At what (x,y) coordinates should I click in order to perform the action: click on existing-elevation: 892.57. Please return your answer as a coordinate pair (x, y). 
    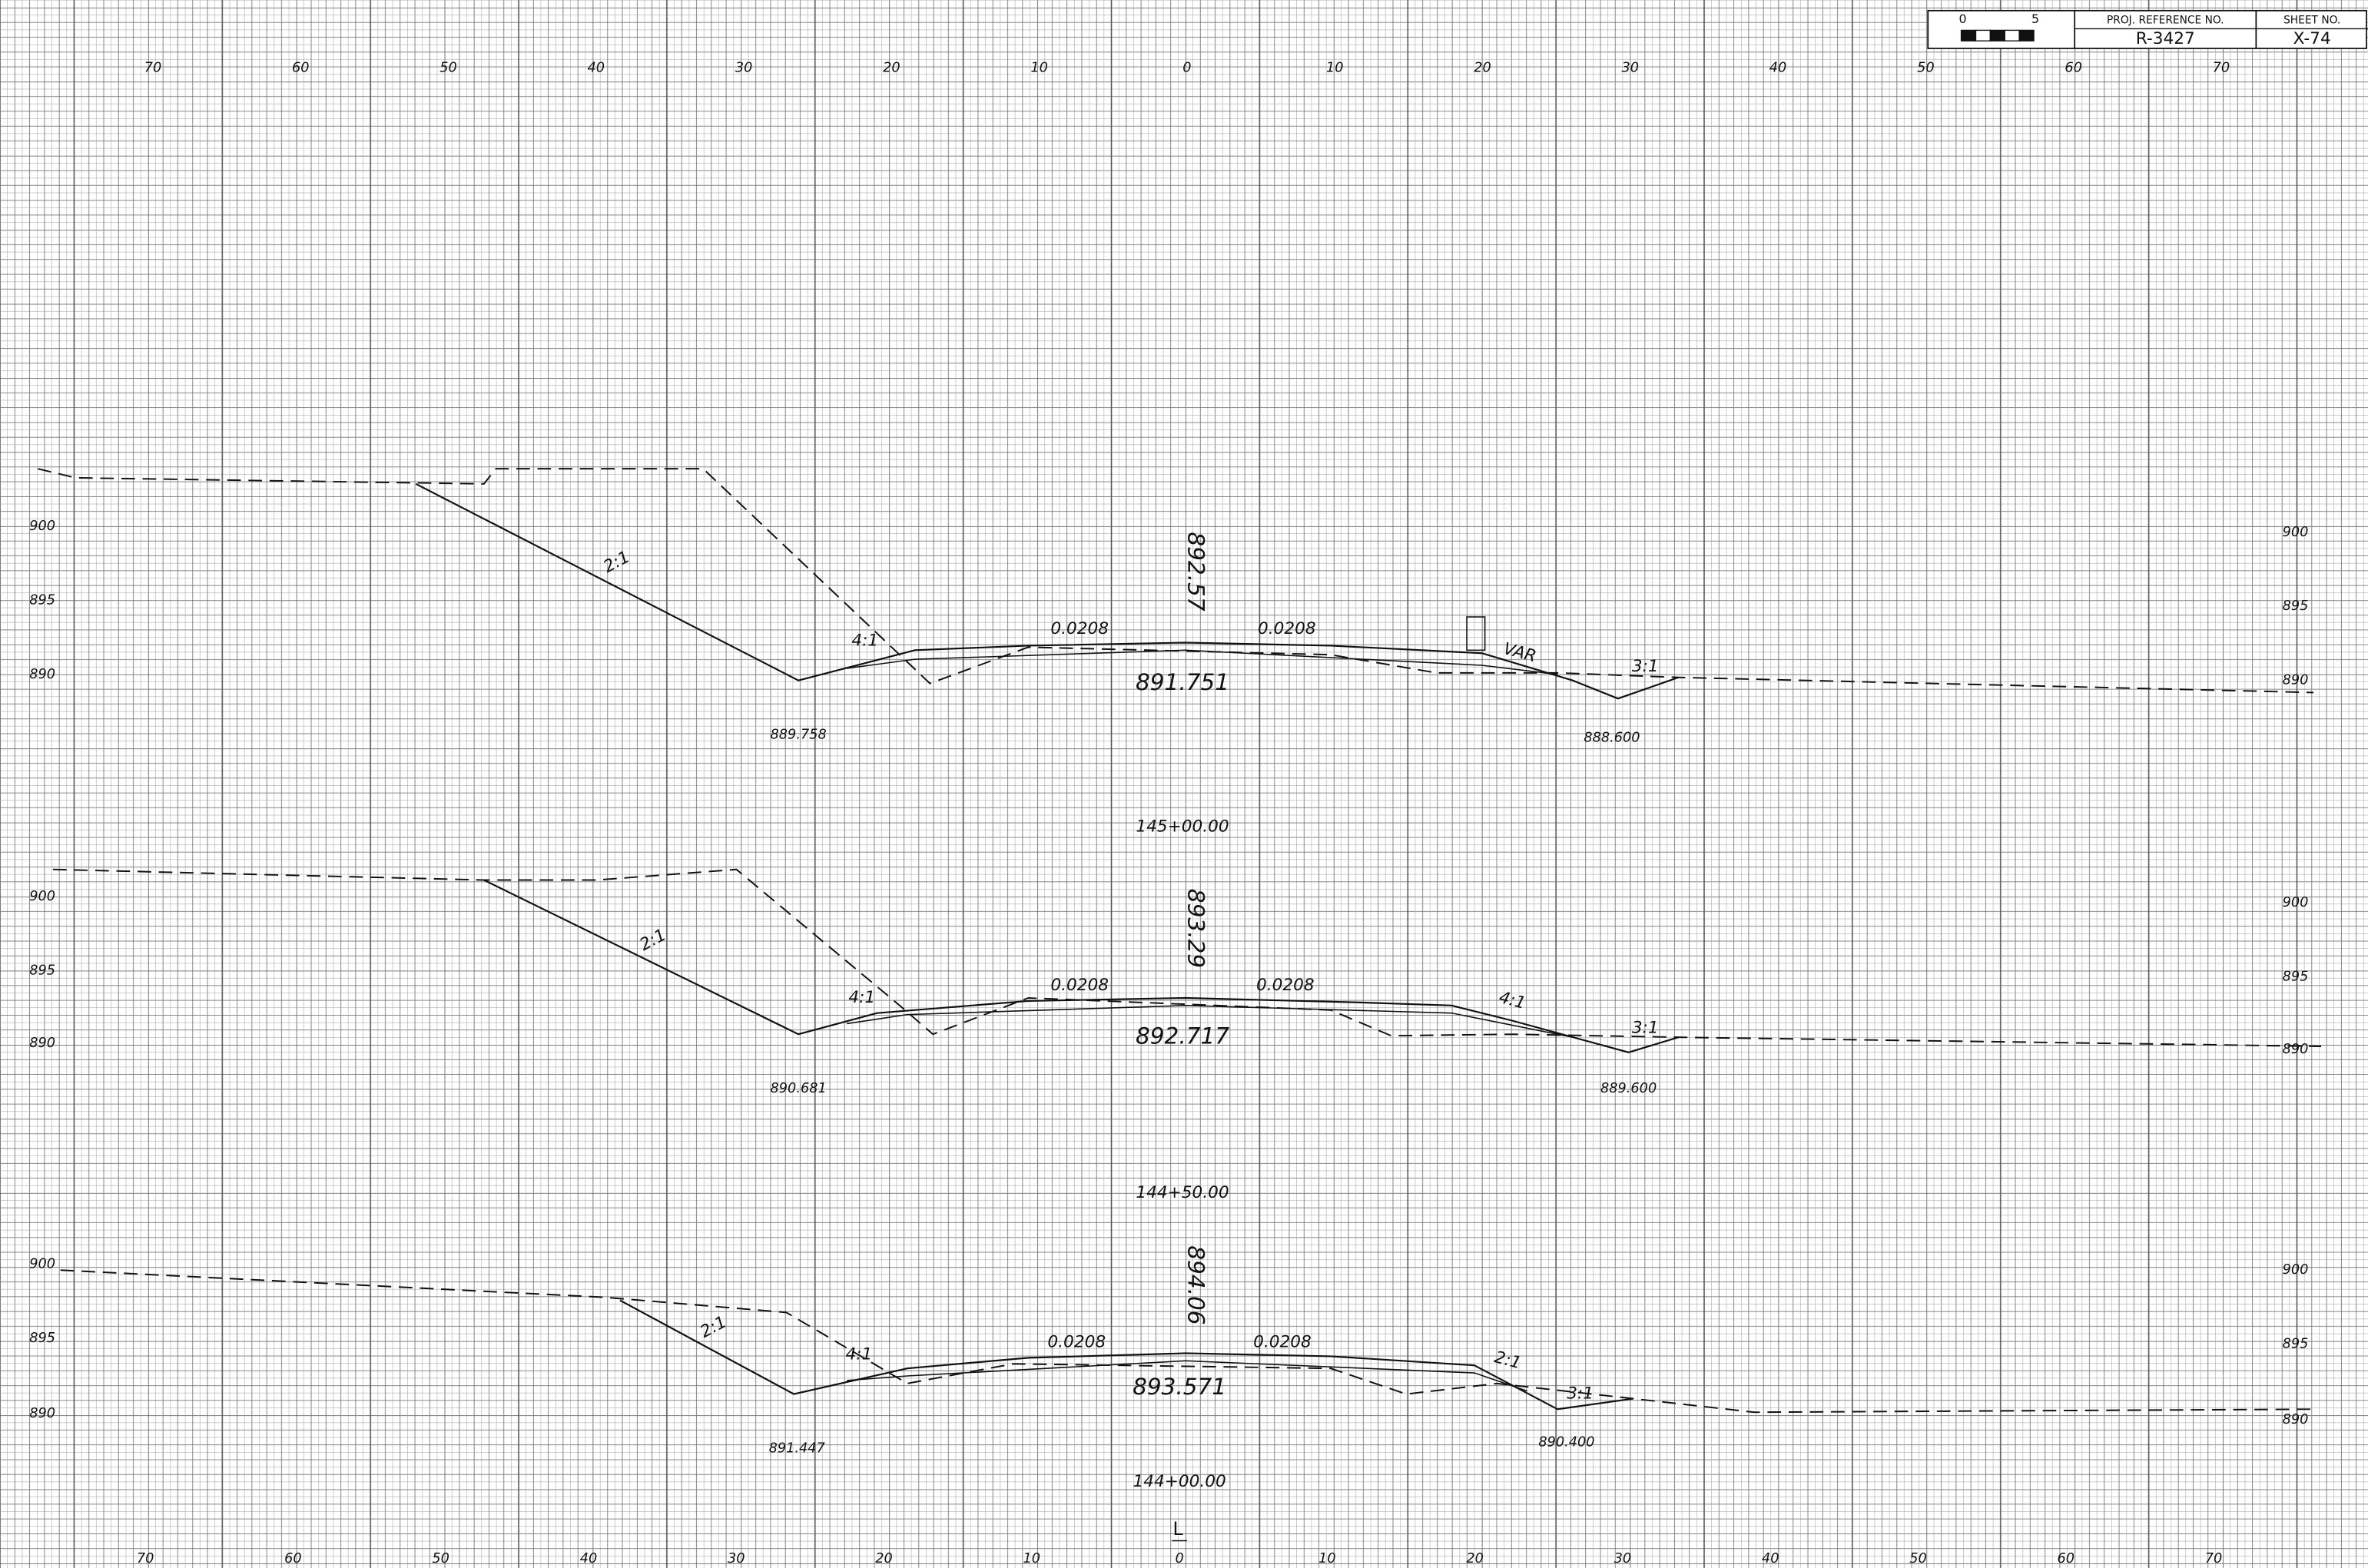
    Looking at the image, I should click on (1195, 571).